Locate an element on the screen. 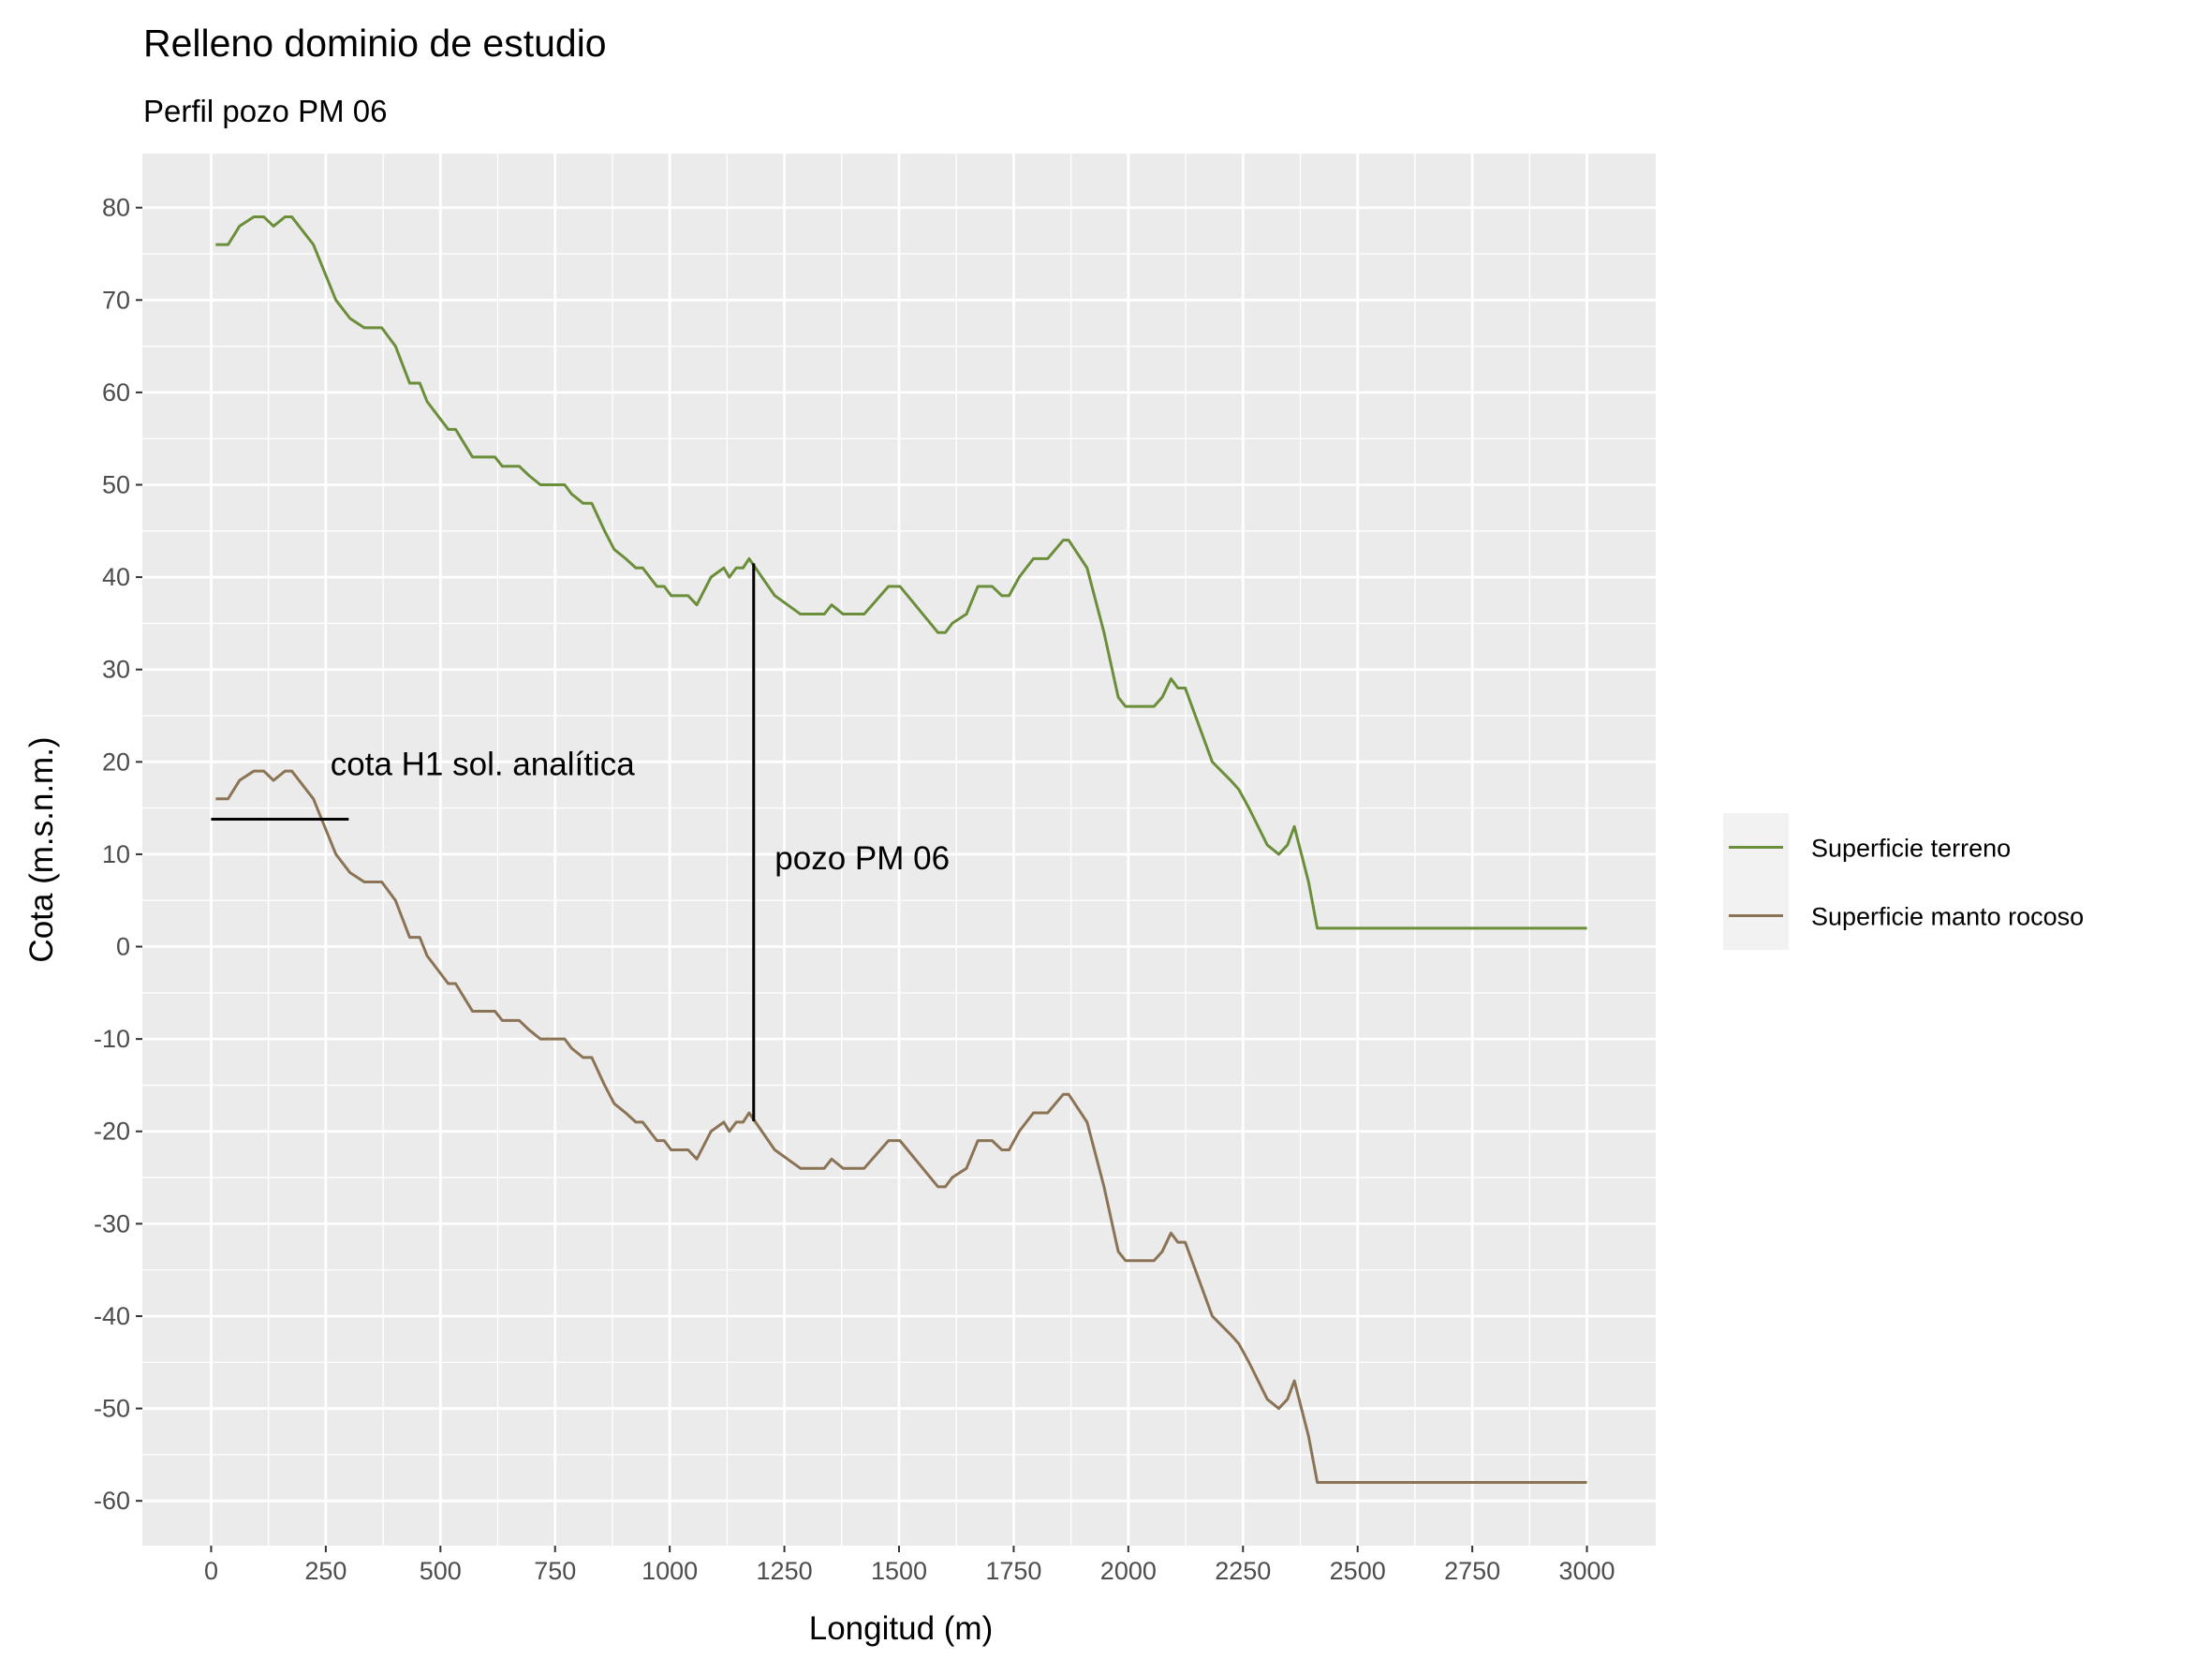  x-tick-label: 3000 is located at coordinates (1587, 1571).